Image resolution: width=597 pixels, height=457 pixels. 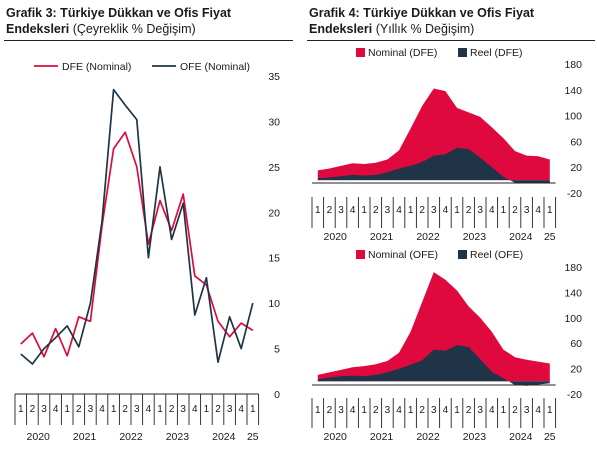 I want to click on right-title-sub: (Yıllık % Değişim), so click(x=425, y=29).